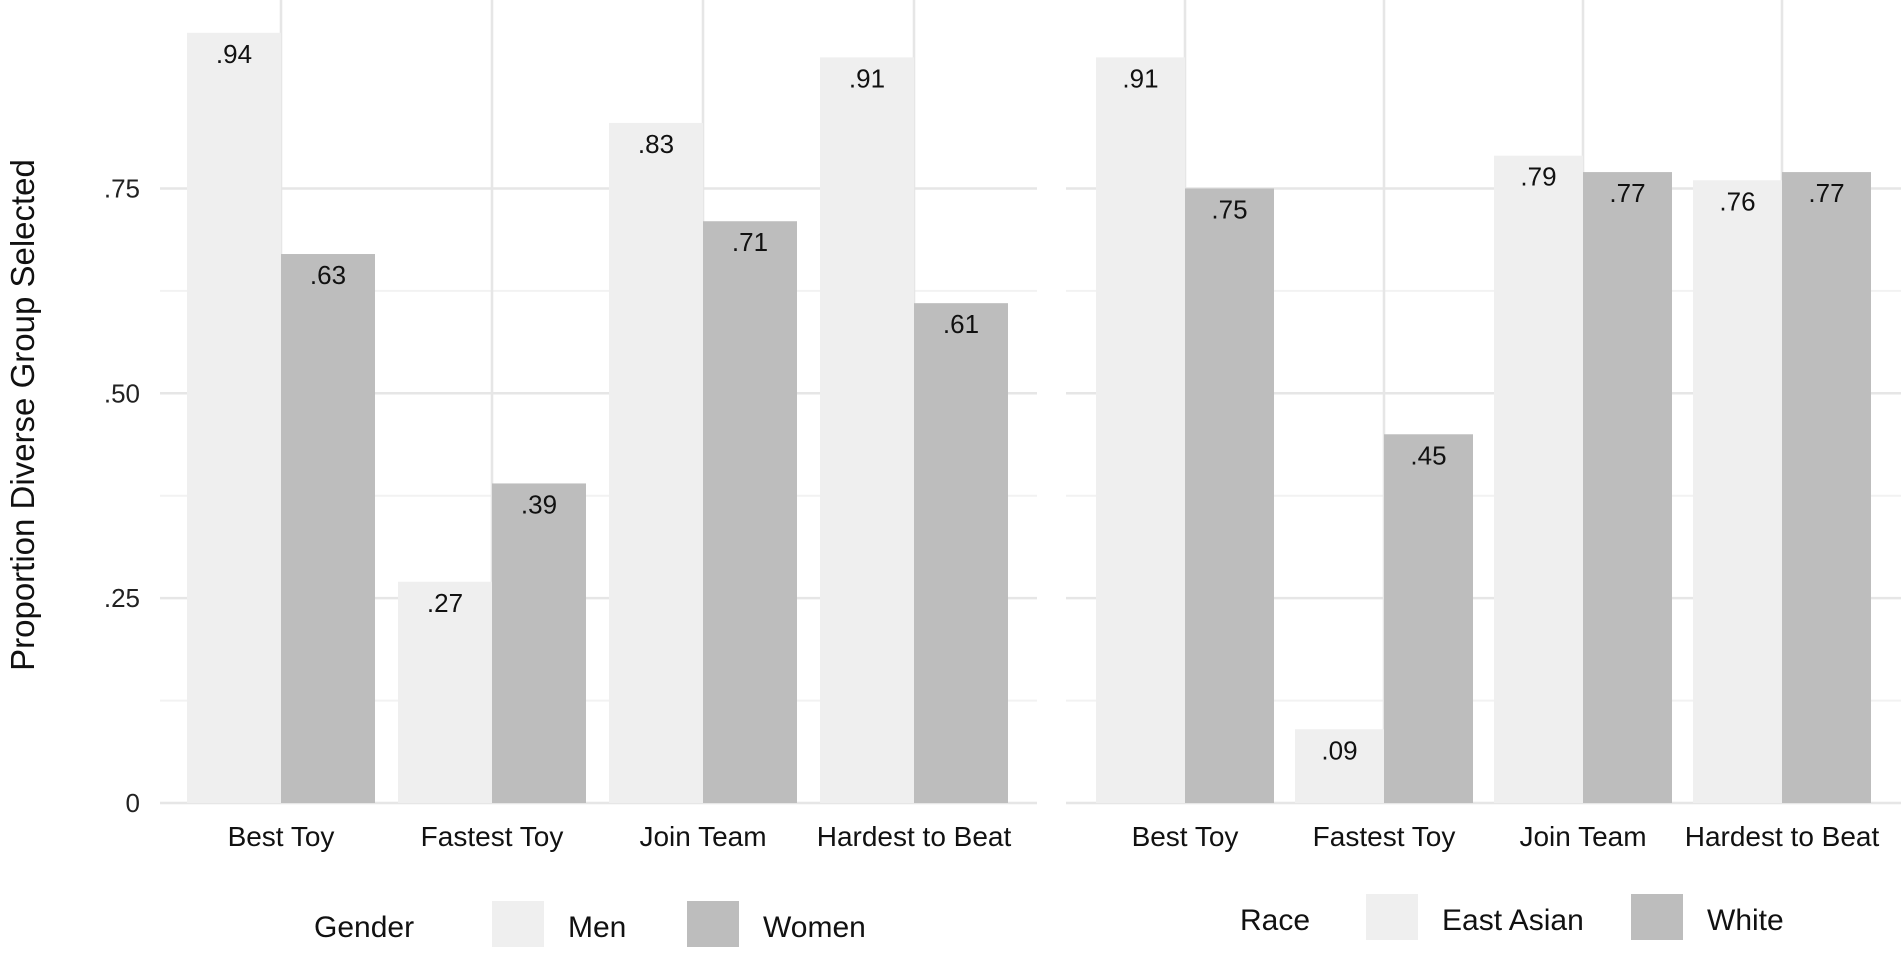 The height and width of the screenshot is (961, 1901). What do you see at coordinates (814, 927) in the screenshot?
I see `legend-label: Women` at bounding box center [814, 927].